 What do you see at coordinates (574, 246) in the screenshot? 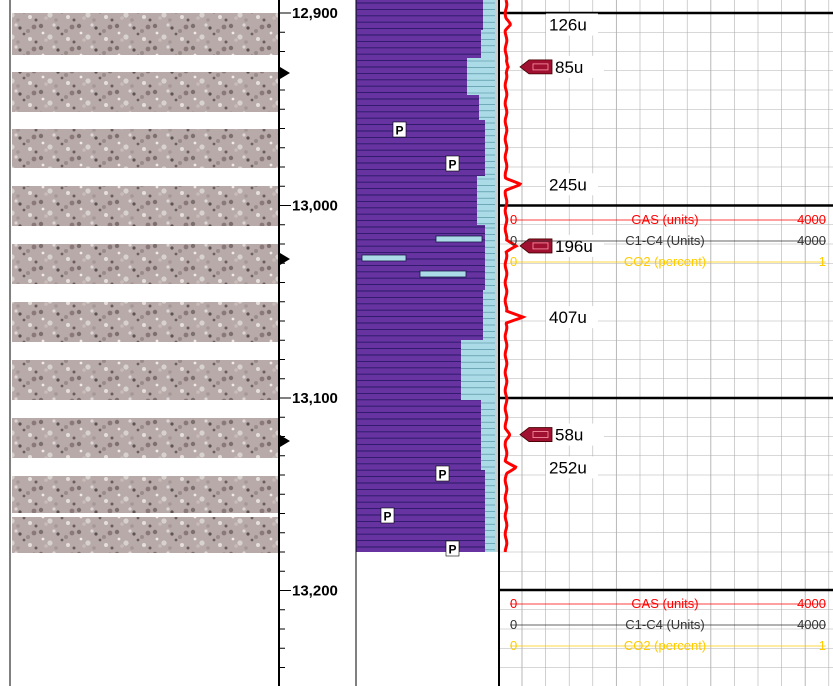
I see `gas-reading-label: 196u` at bounding box center [574, 246].